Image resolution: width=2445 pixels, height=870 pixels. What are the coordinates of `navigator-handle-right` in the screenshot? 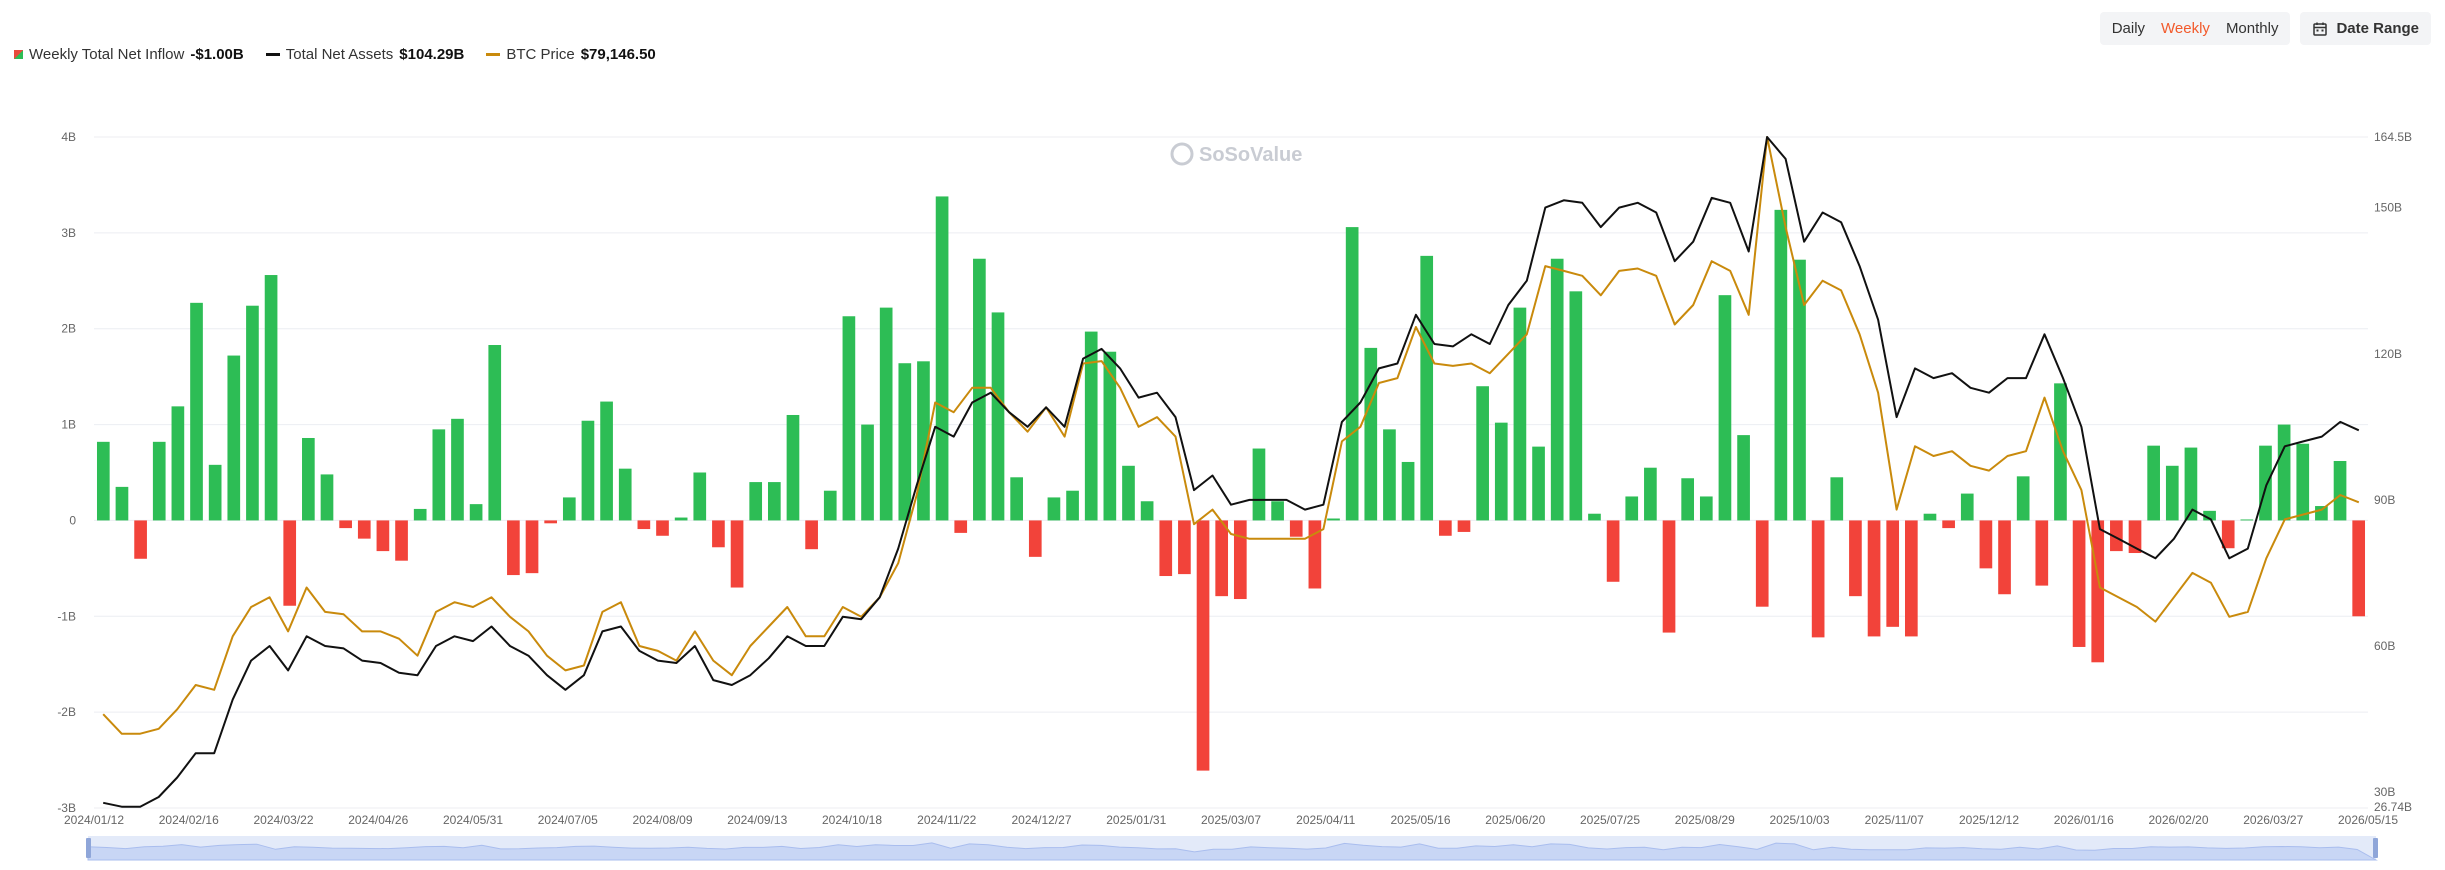 It's located at (2375, 848).